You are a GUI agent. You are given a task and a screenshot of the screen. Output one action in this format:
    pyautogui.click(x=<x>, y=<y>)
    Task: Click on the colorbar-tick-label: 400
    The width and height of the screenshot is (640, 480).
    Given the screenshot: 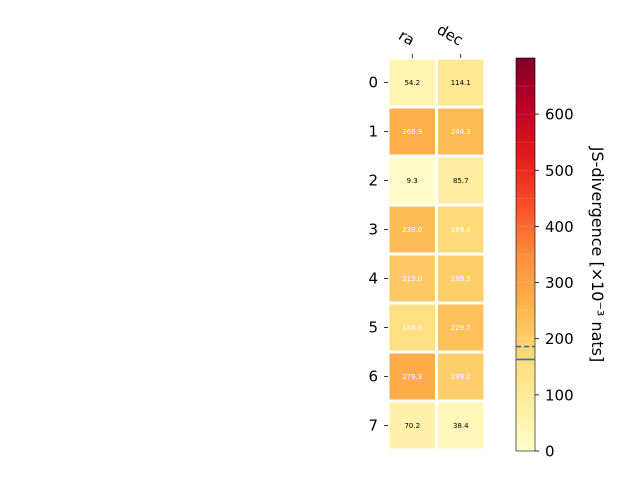 What is the action you would take?
    pyautogui.click(x=559, y=227)
    